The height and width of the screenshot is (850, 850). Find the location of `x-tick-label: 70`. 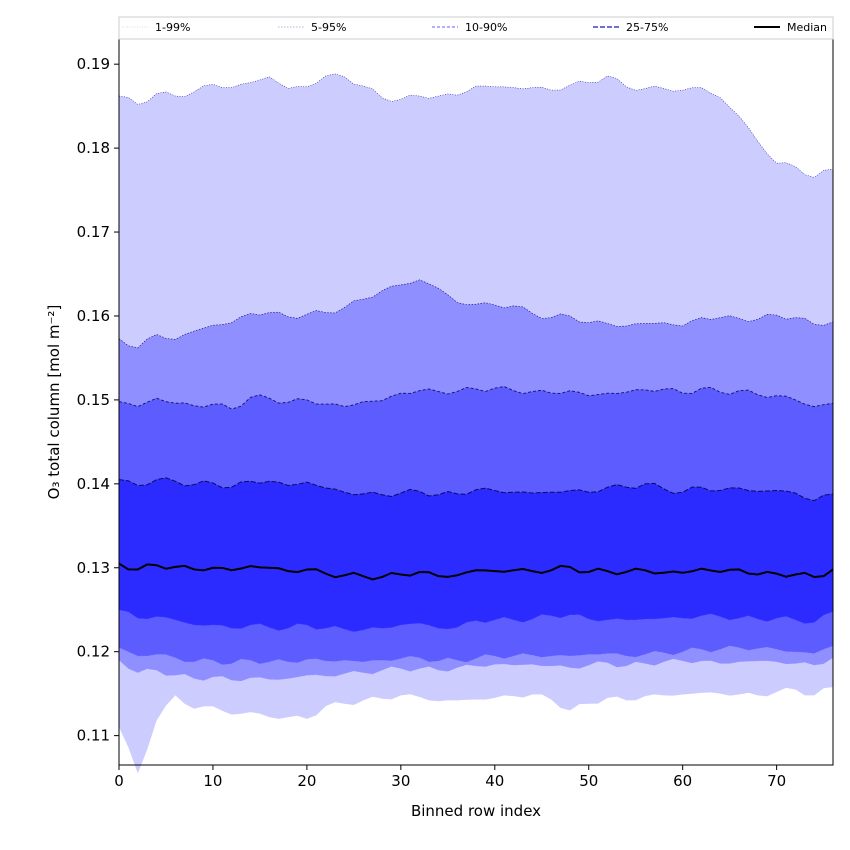

x-tick-label: 70 is located at coordinates (776, 781).